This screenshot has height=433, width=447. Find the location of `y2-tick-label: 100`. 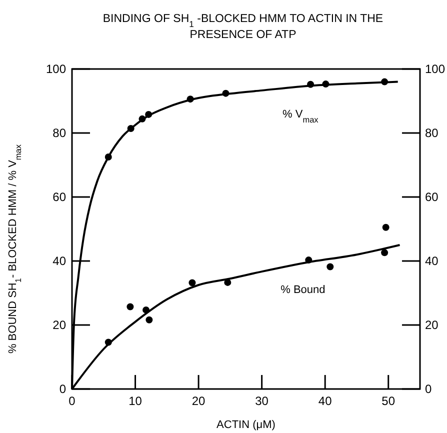

y2-tick-label: 100 is located at coordinates (435, 69).